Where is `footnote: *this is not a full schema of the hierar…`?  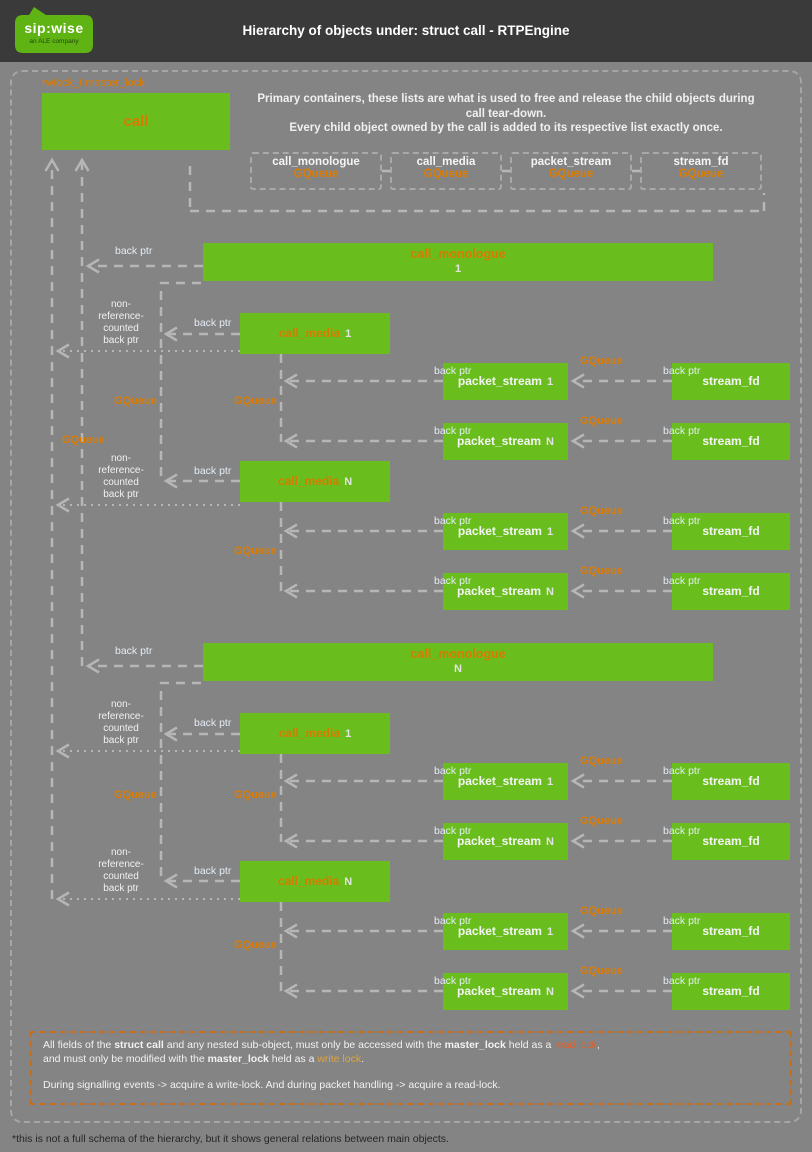
footnote: *this is not a full schema of the hierar… is located at coordinates (230, 1139).